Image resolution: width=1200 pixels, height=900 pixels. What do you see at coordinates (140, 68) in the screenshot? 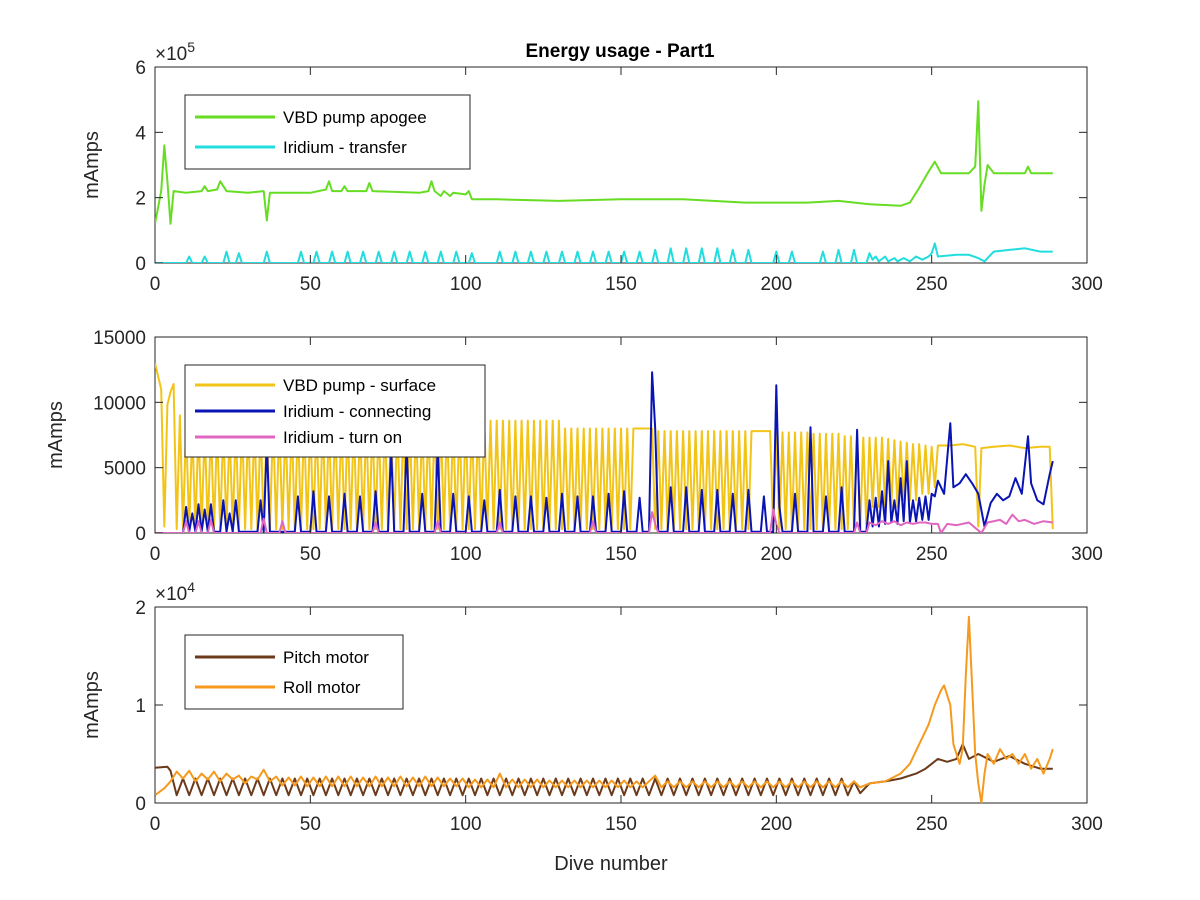
I see `y-tick-label: 6` at bounding box center [140, 68].